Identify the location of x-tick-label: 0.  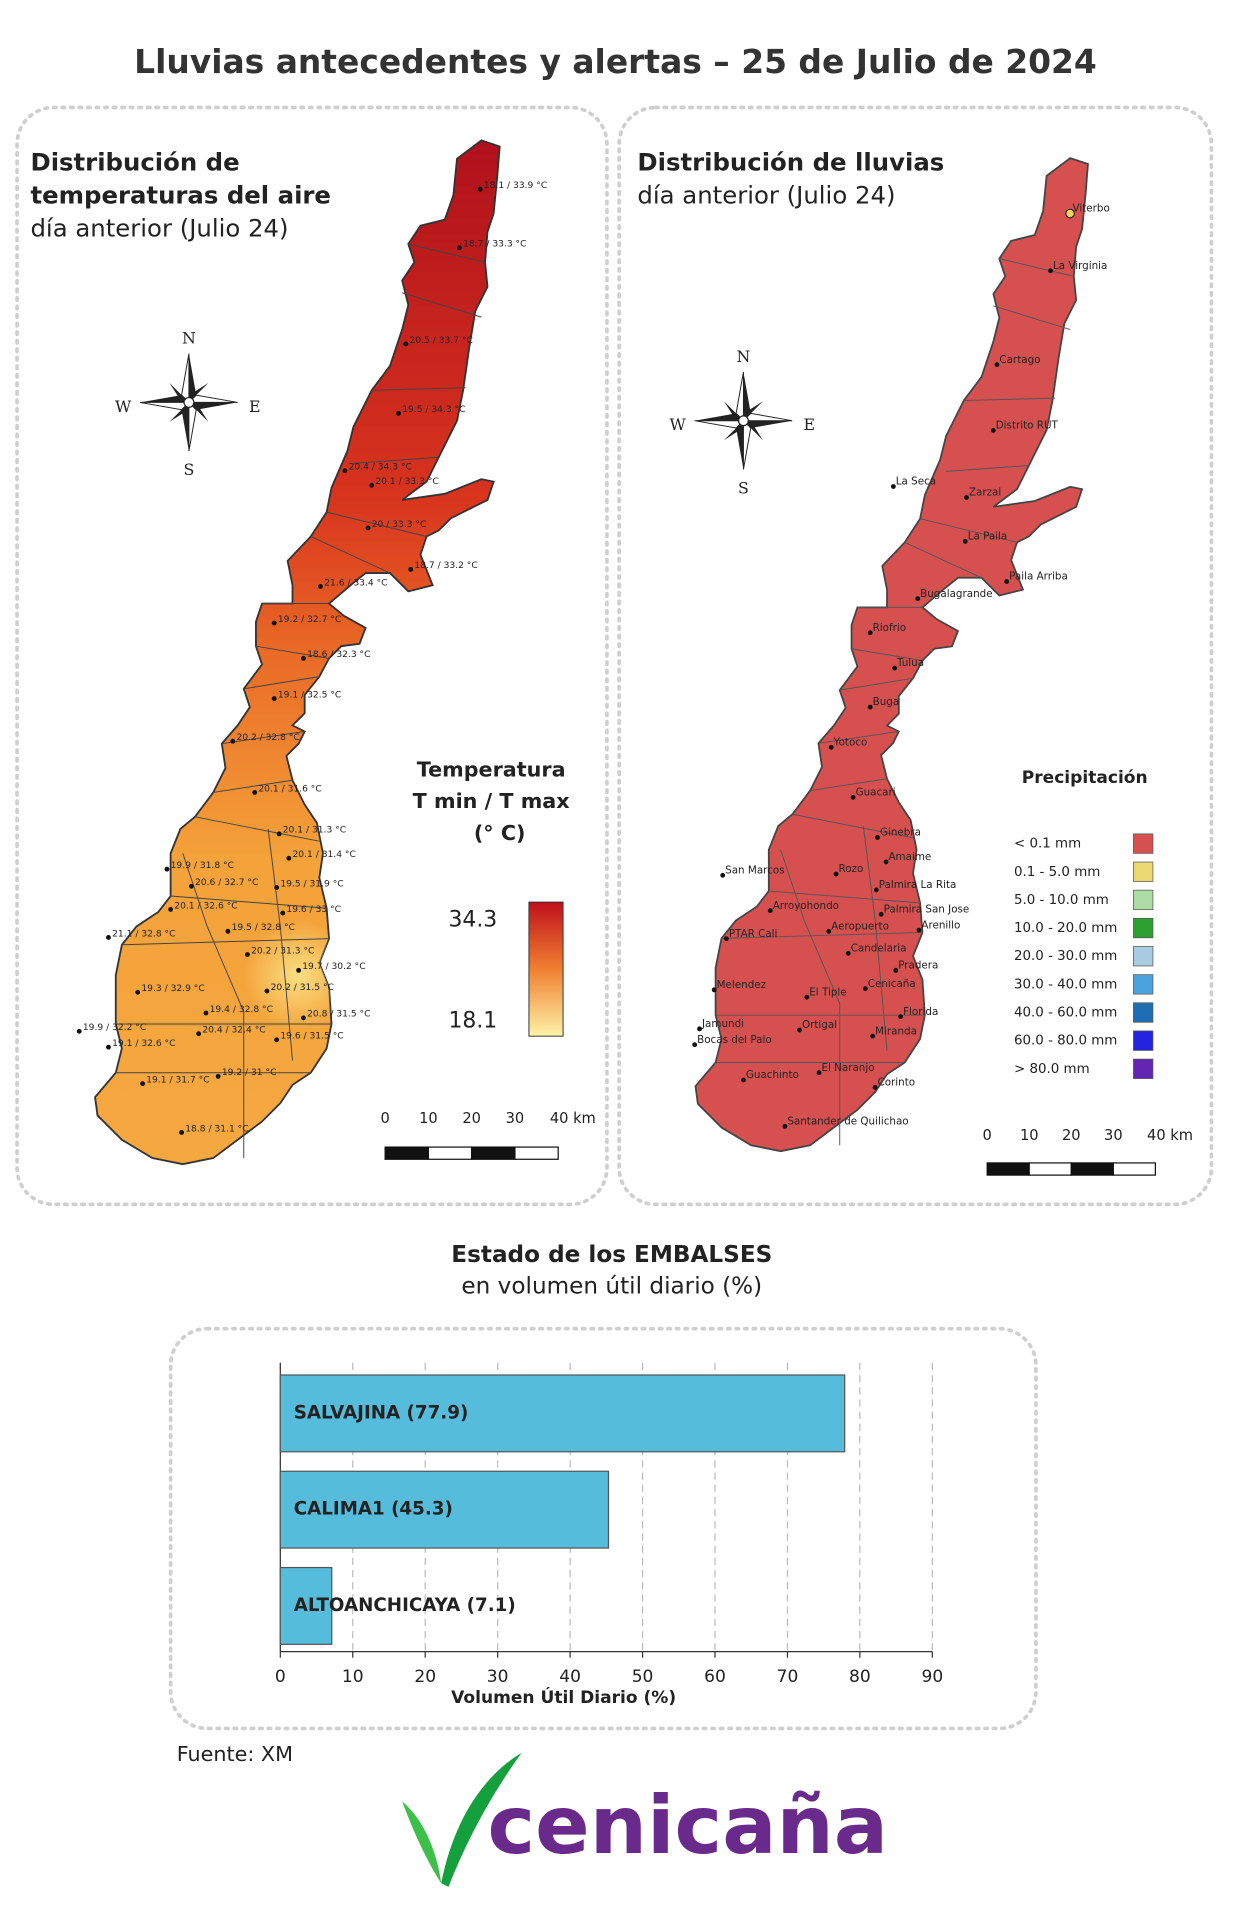
(280, 1677).